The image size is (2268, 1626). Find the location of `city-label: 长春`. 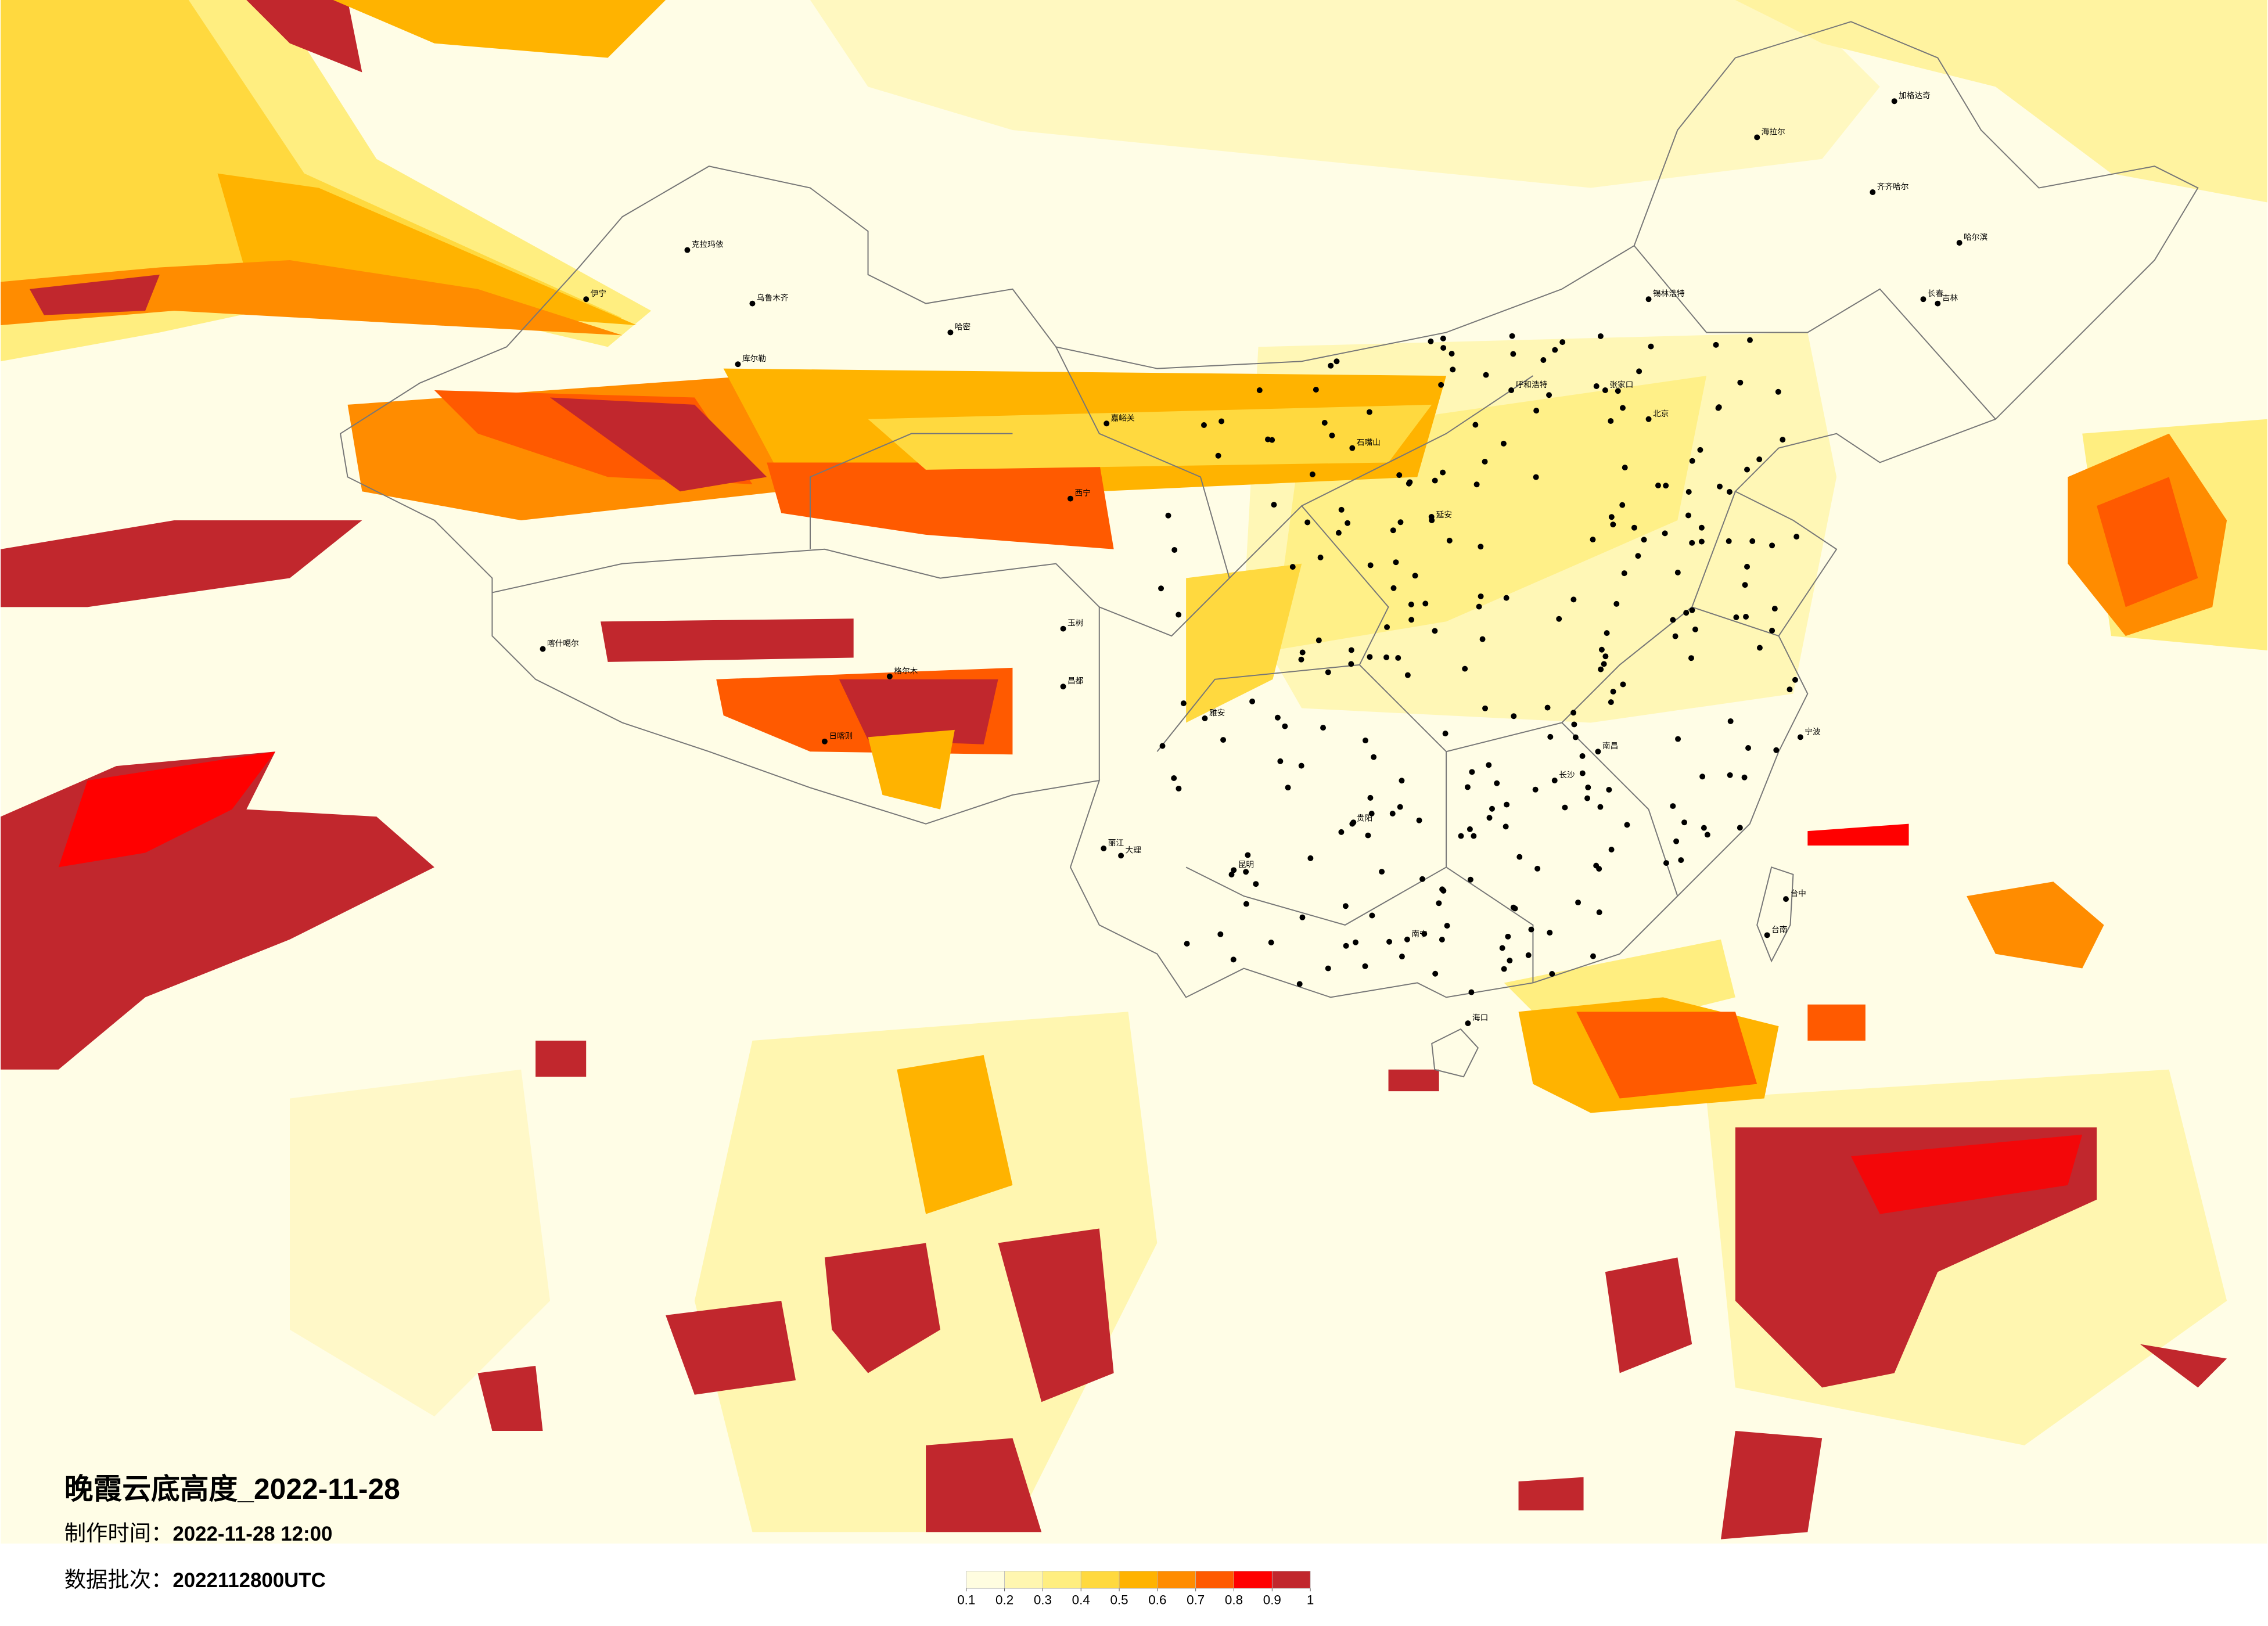

city-label: 长春 is located at coordinates (1936, 293).